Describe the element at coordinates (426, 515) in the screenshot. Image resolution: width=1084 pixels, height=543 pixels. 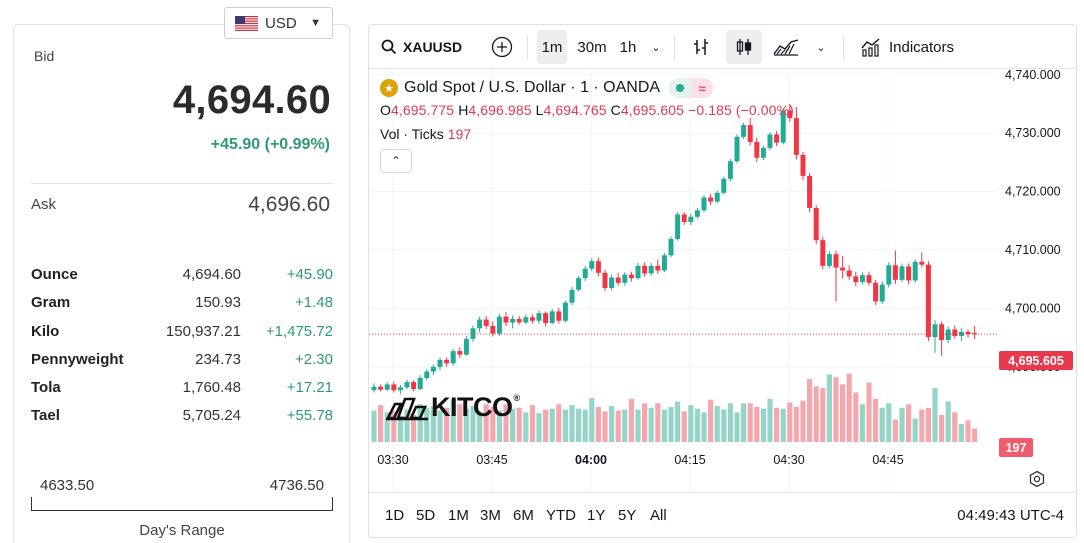
I see `range-5d-button: 5D` at that location.